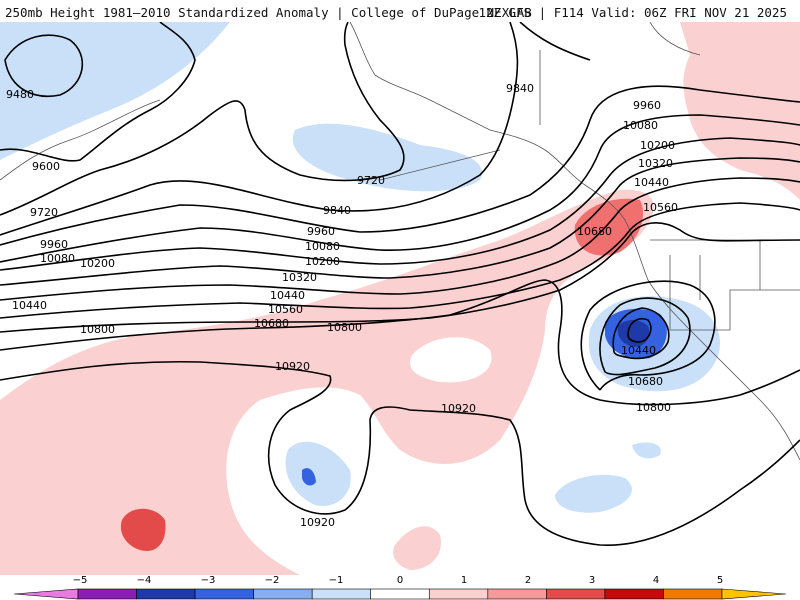  What do you see at coordinates (208, 580) in the screenshot?
I see `colorbar-tick-label: −3` at bounding box center [208, 580].